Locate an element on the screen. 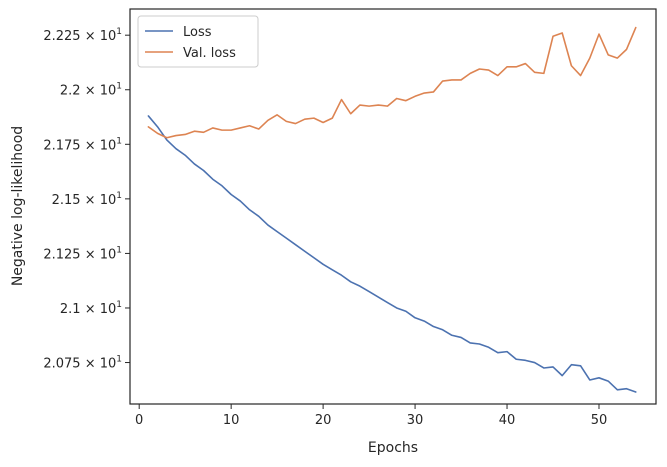 Image resolution: width=667 pixels, height=467 pixels. x-tick-label: 10 is located at coordinates (231, 420).